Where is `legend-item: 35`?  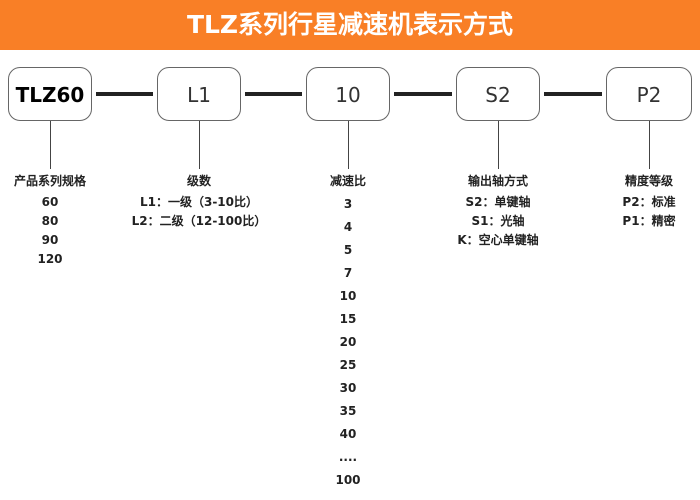 legend-item: 35 is located at coordinates (348, 411).